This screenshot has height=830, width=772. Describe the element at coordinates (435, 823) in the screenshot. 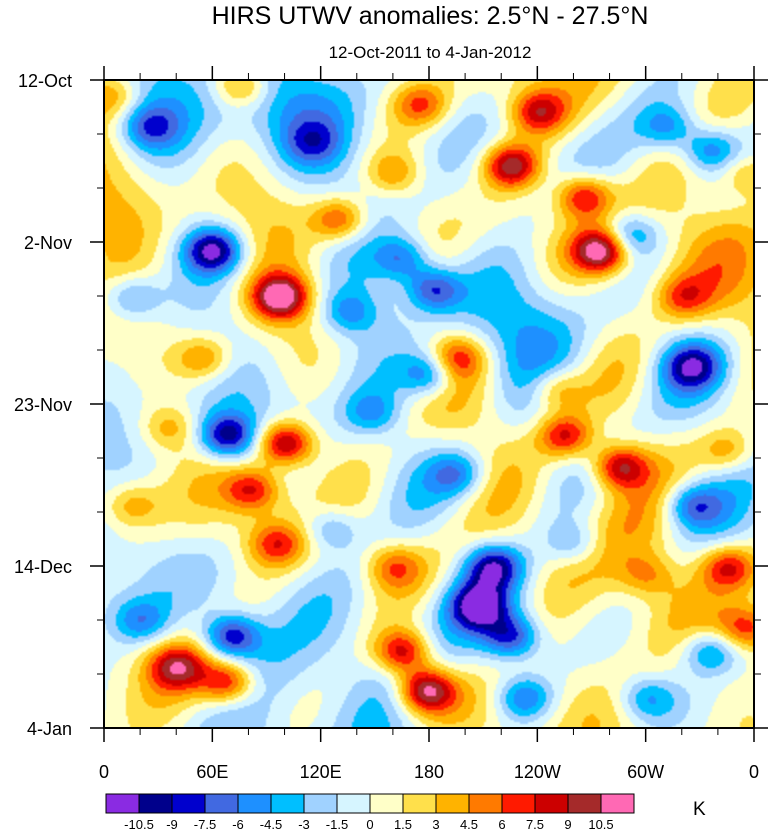

I see `colorbar-level-label: 3` at that location.